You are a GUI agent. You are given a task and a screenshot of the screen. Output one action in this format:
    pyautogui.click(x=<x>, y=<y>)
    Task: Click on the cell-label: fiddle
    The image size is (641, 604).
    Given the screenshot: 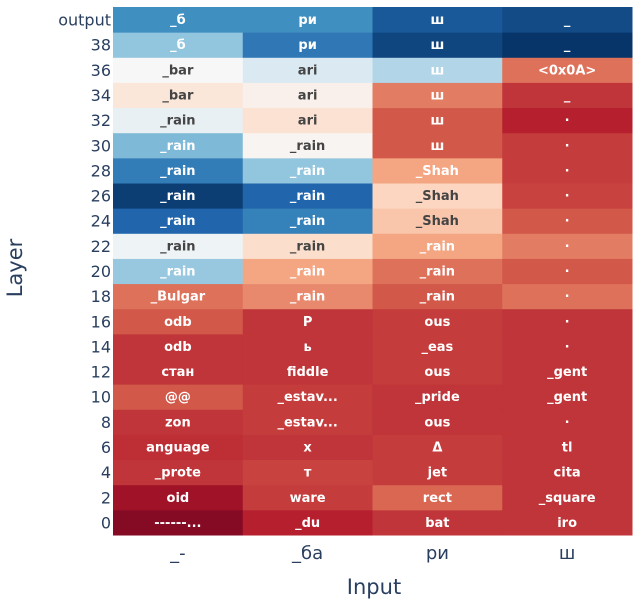 What is the action you would take?
    pyautogui.click(x=308, y=372)
    